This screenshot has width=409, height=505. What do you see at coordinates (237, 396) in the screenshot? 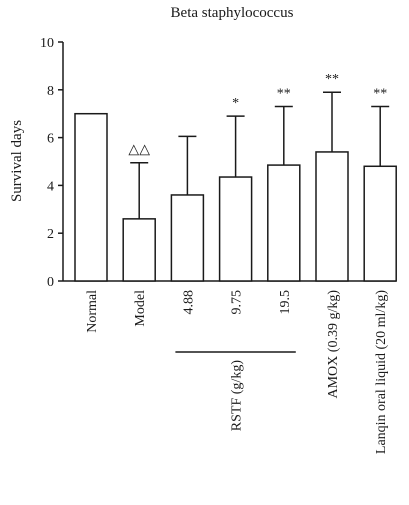
I see `group-label: RSTF (g/kg)` at bounding box center [237, 396].